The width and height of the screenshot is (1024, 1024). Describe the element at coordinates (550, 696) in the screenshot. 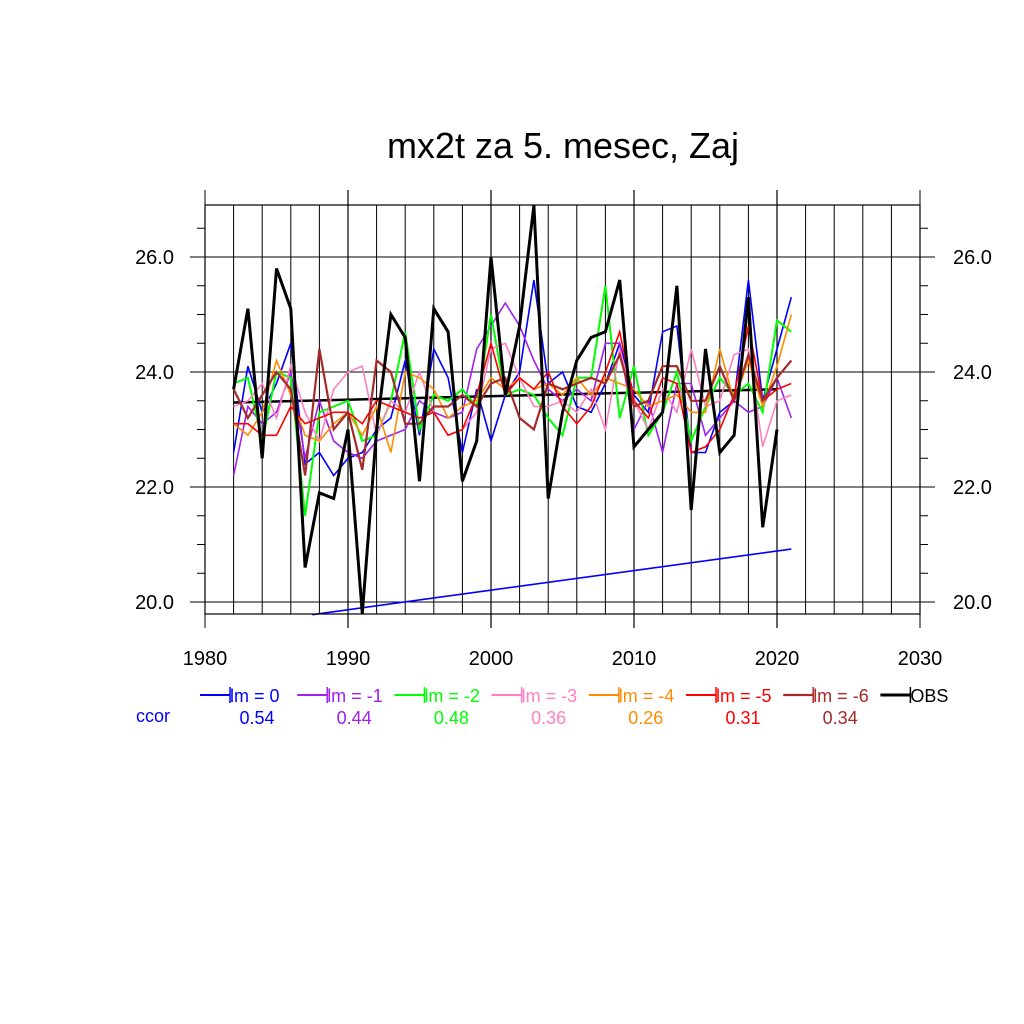

I see `legend-label-3: lm = -3` at that location.